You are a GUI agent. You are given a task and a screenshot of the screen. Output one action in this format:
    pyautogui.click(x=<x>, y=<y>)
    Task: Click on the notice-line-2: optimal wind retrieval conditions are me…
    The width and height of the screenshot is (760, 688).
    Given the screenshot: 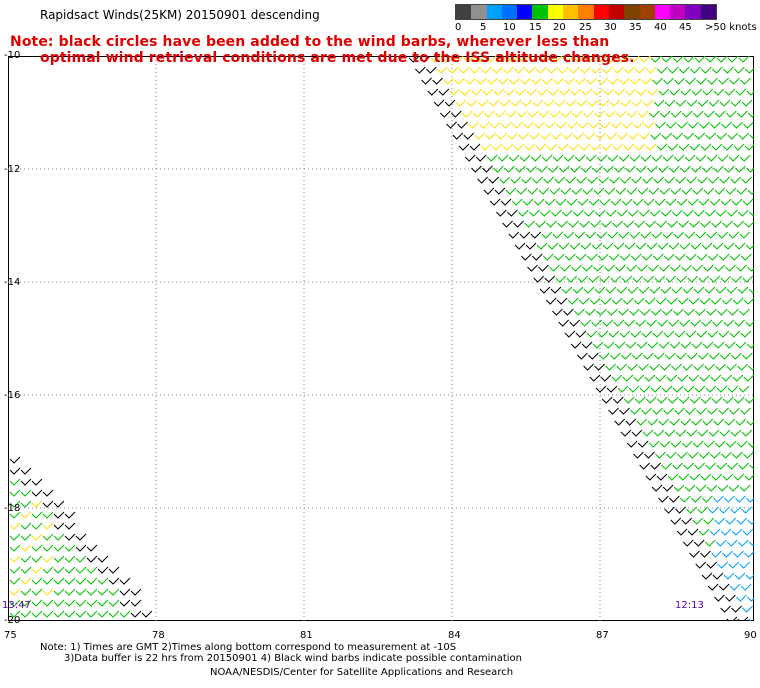 What is the action you would take?
    pyautogui.click(x=337, y=58)
    